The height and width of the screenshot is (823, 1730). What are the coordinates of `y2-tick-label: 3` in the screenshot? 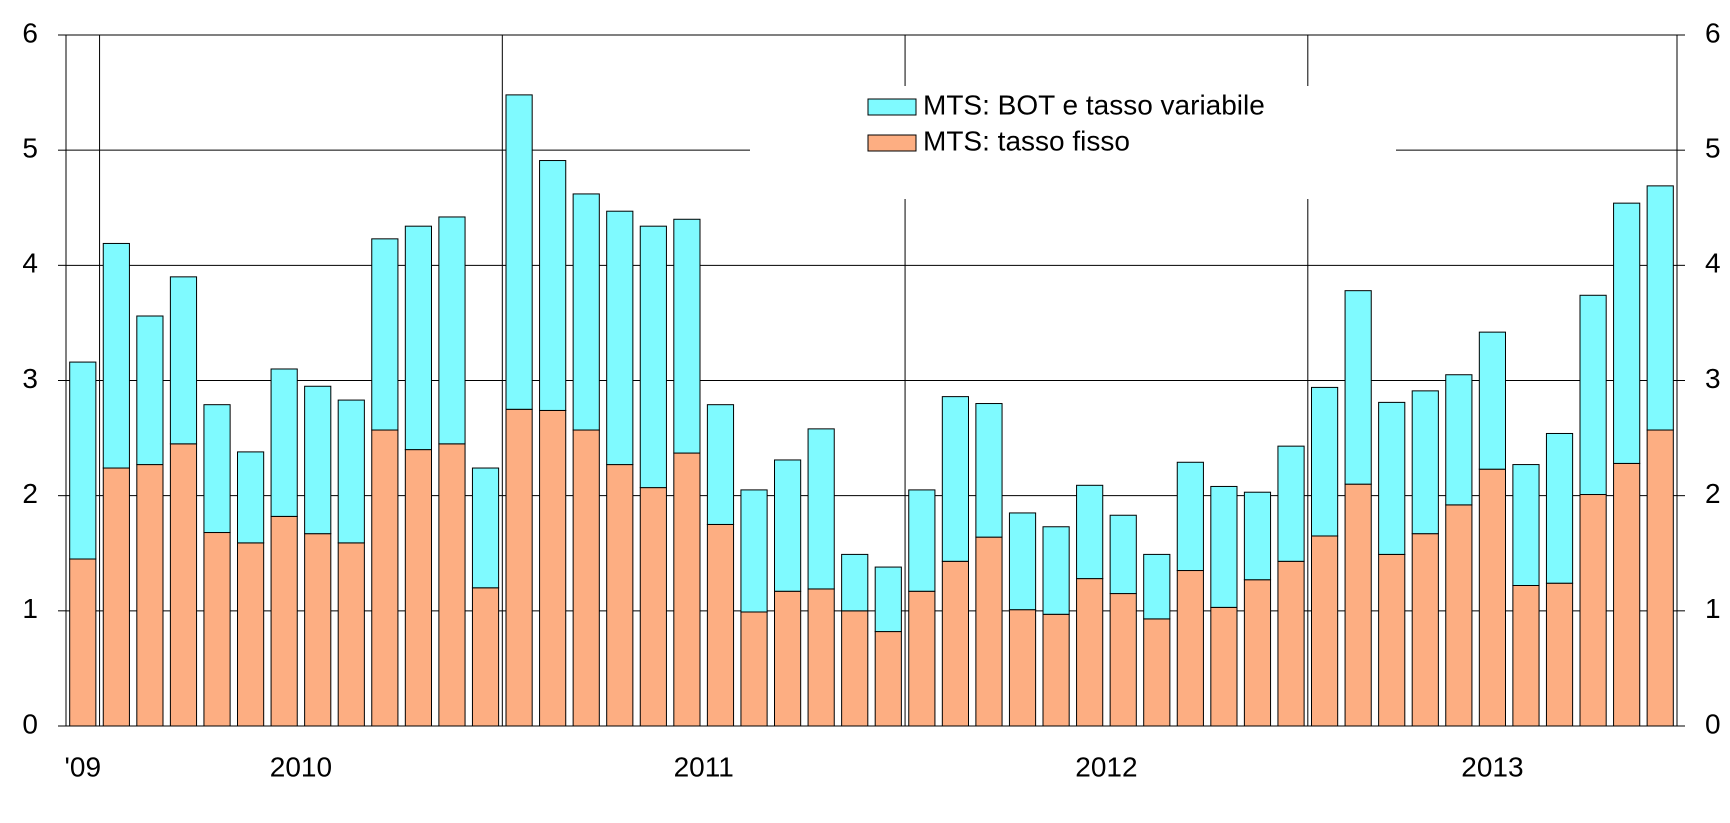 It's located at (1713, 378).